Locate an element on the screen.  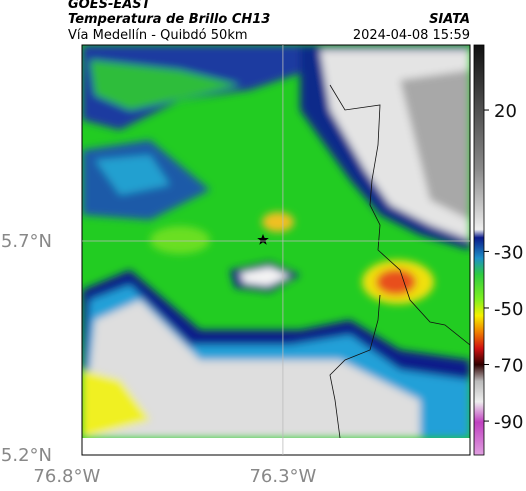
subtitle: Temperatura de Brillo CH13 is located at coordinates (169, 19).